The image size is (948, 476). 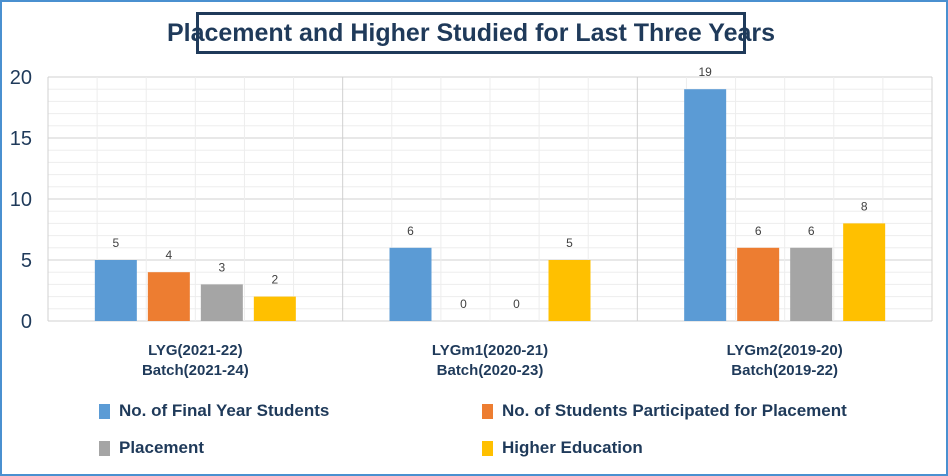 What do you see at coordinates (162, 447) in the screenshot?
I see `legend-label: Placement` at bounding box center [162, 447].